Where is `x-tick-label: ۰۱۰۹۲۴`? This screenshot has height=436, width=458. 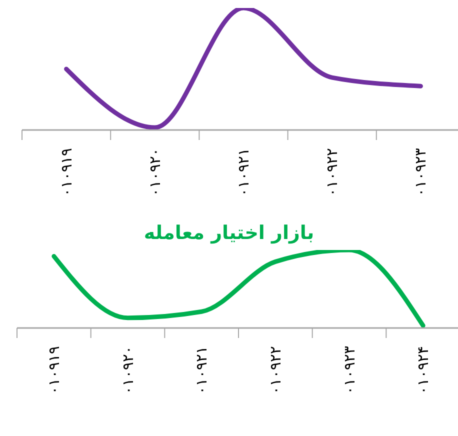 x-tick-label: ۰۱۰۹۲۴ is located at coordinates (423, 370).